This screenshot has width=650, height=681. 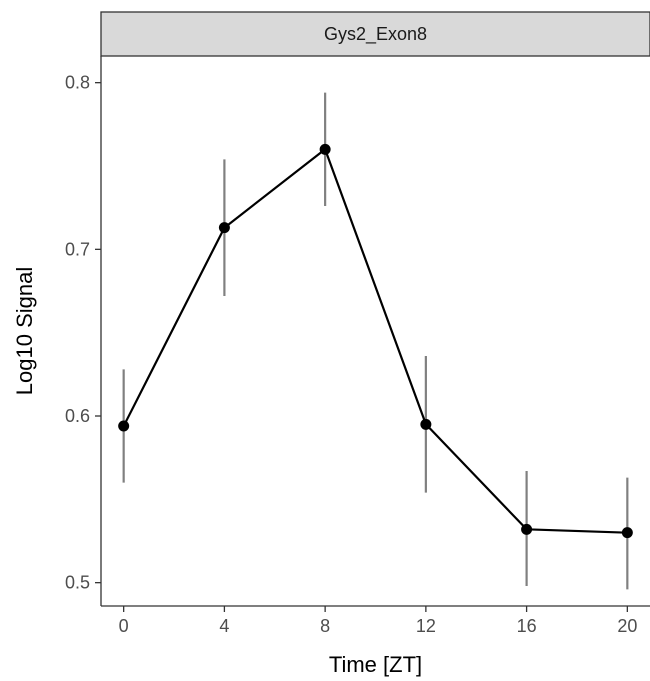 What do you see at coordinates (378, 621) in the screenshot?
I see `x-axis-ticks: 0 4 8 12 16 20` at bounding box center [378, 621].